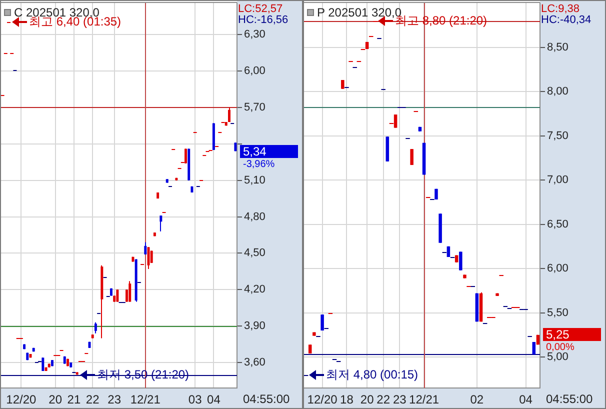 This screenshot has width=606, height=409. I want to click on text: 5,25, so click(558, 334).